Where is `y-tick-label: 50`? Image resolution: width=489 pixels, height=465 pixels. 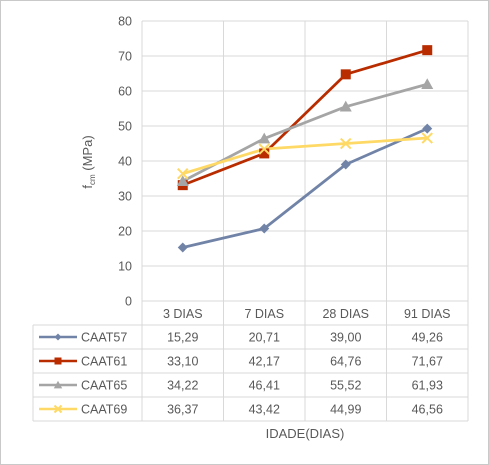 y-tick-label: 50 is located at coordinates (125, 127).